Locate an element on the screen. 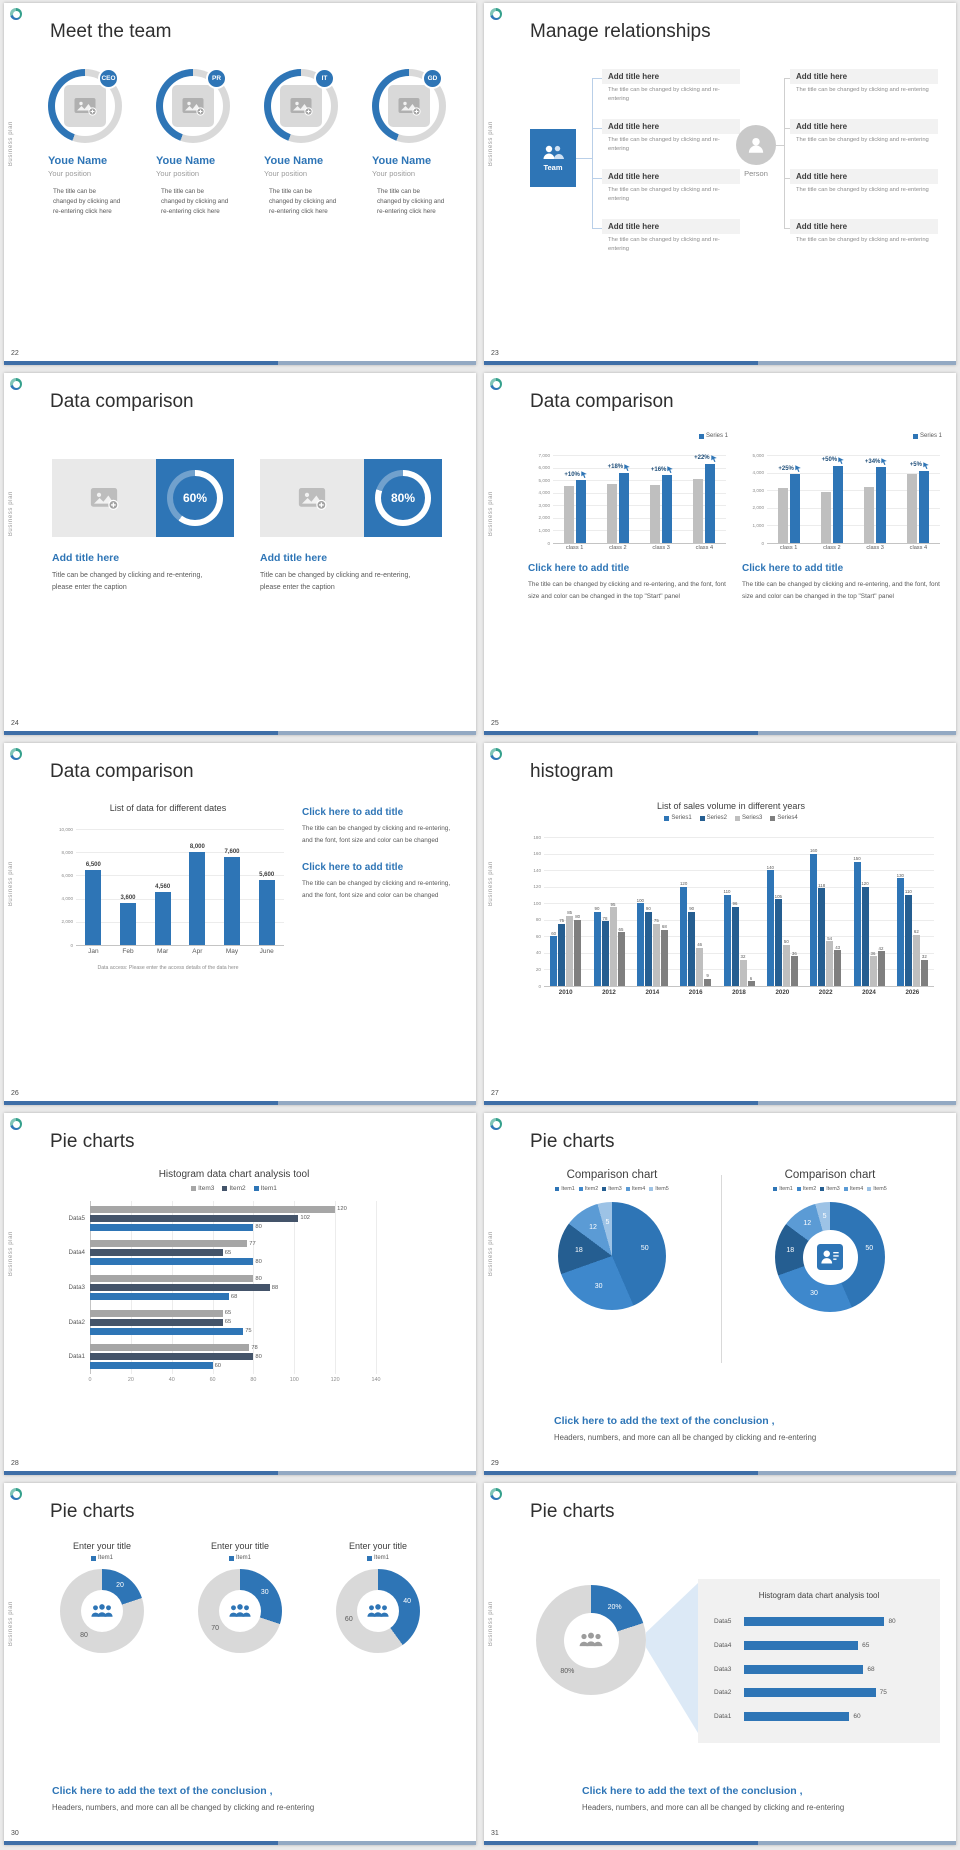  donut-column: Enter your title Item1 20 80 is located at coordinates (102, 1597).